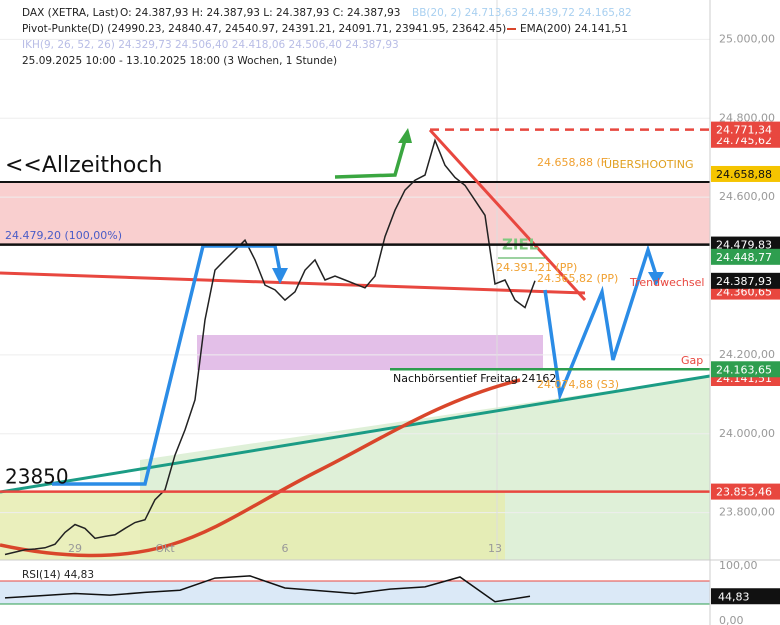  Describe the element at coordinates (37, 477) in the screenshot. I see `annotation: 23850` at that location.